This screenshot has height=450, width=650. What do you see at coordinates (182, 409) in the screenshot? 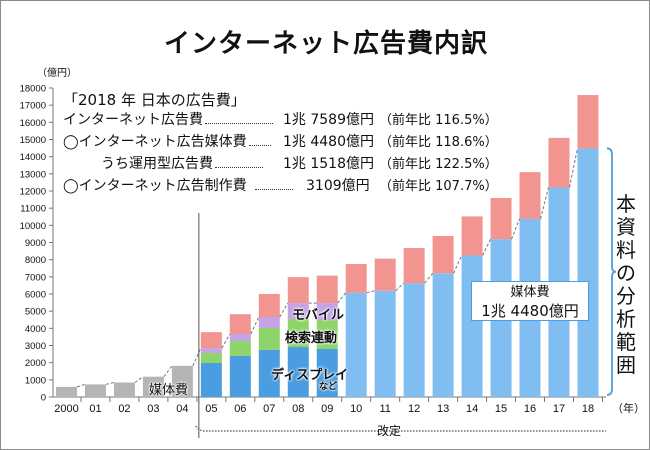
I see `x-tick-label: 04` at bounding box center [182, 409].